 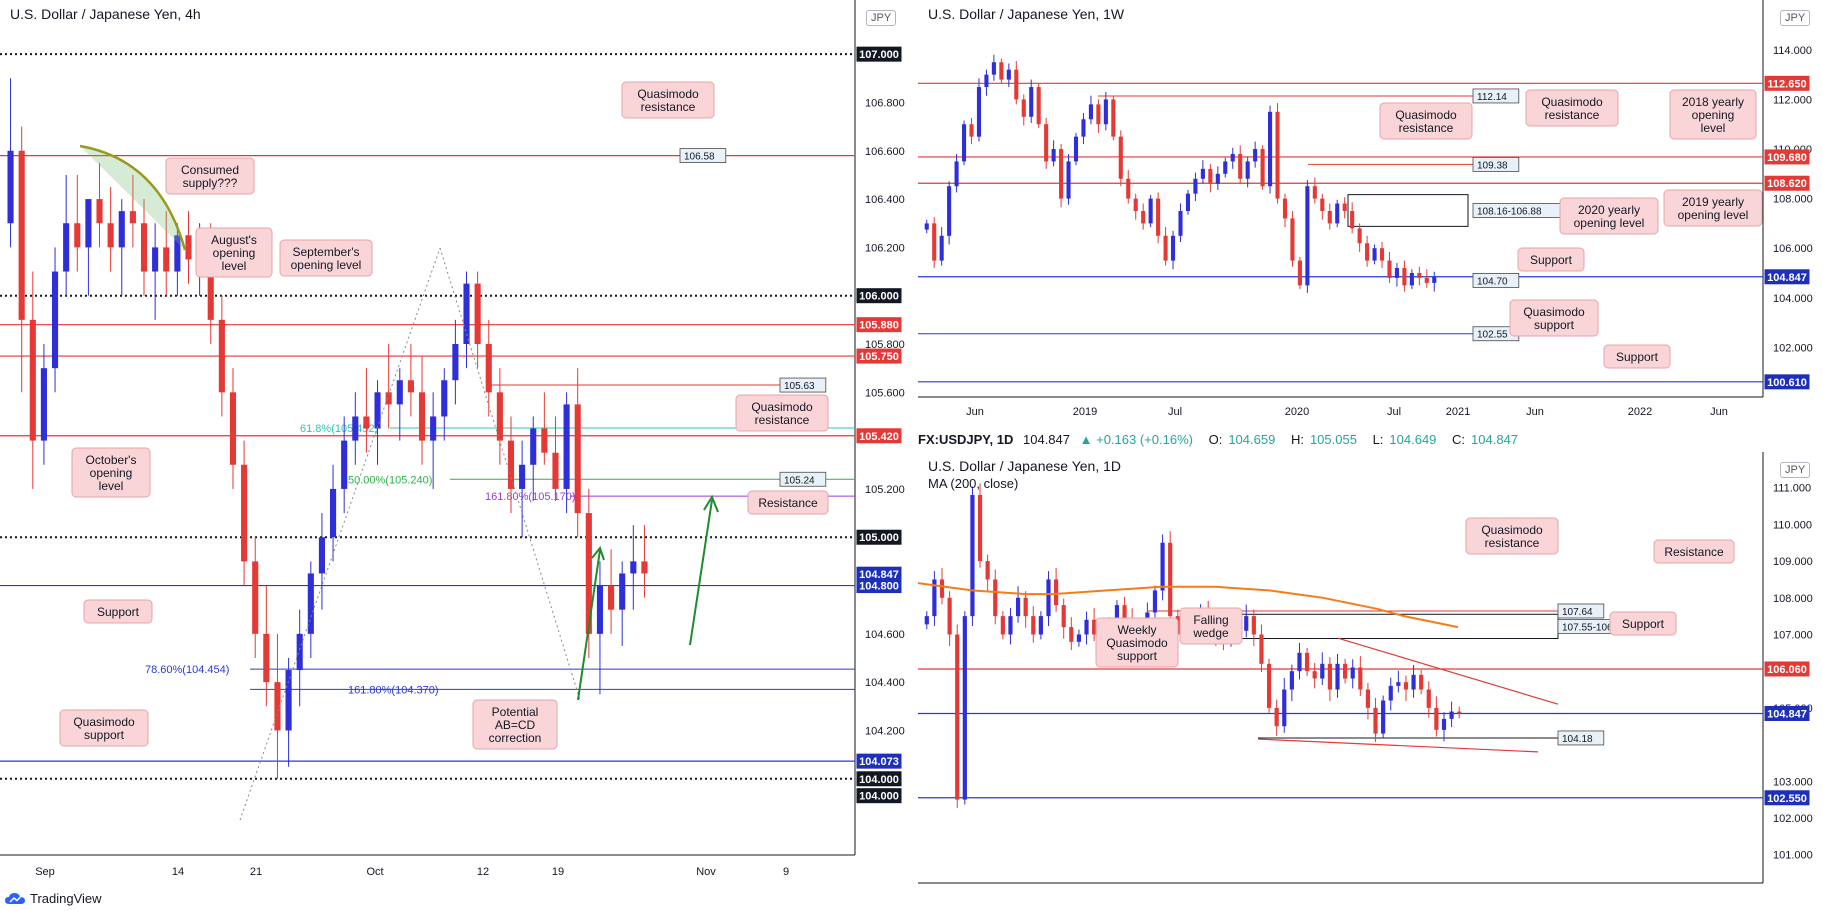 I want to click on callout-august-opening-text: August's, so click(x=234, y=240).